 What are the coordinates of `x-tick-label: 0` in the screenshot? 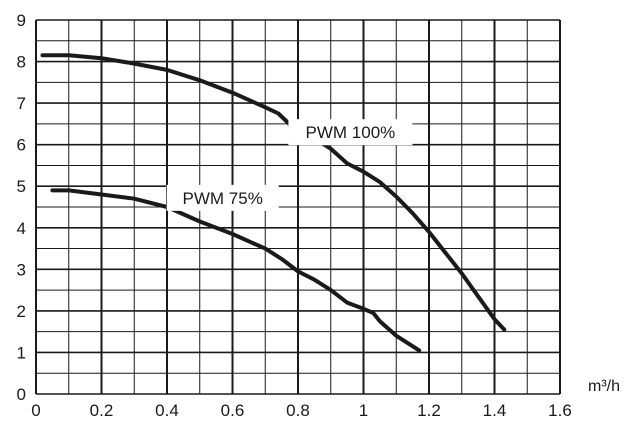 It's located at (35, 410).